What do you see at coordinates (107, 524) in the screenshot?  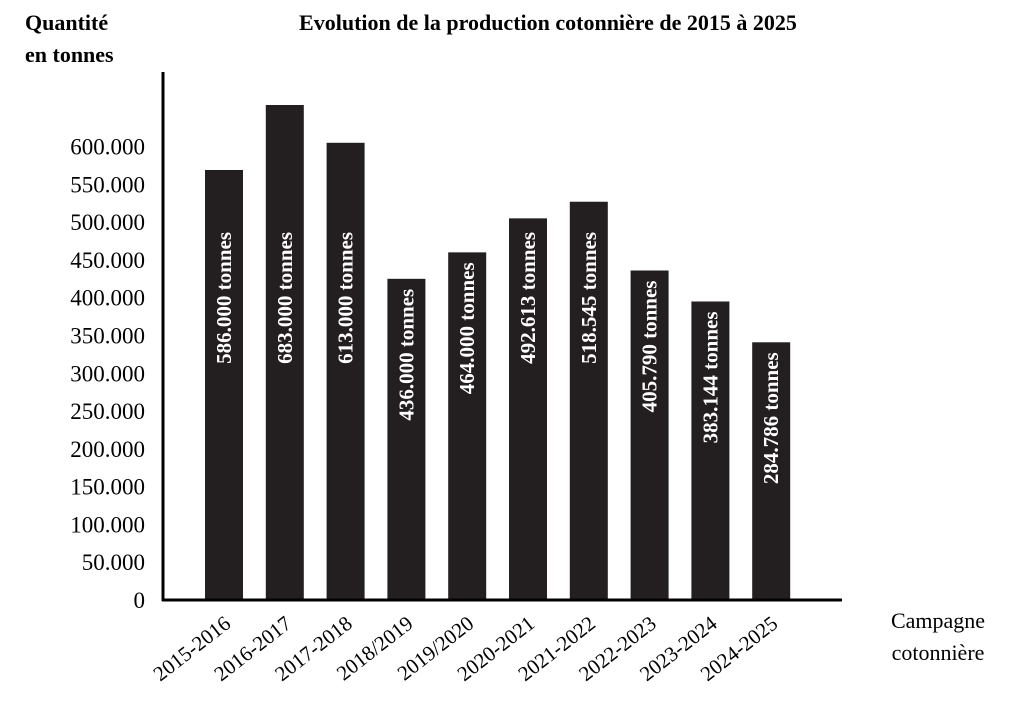 I see `y-tick-label: 100.000` at bounding box center [107, 524].